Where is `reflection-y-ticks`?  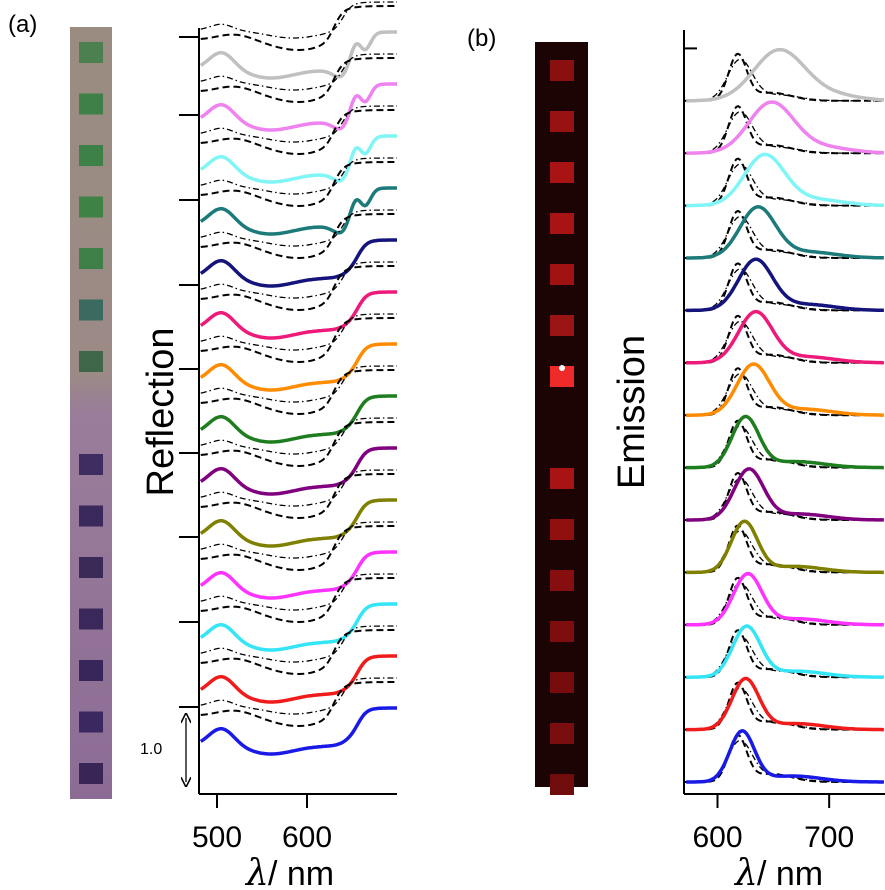 reflection-y-ticks is located at coordinates (189, 372).